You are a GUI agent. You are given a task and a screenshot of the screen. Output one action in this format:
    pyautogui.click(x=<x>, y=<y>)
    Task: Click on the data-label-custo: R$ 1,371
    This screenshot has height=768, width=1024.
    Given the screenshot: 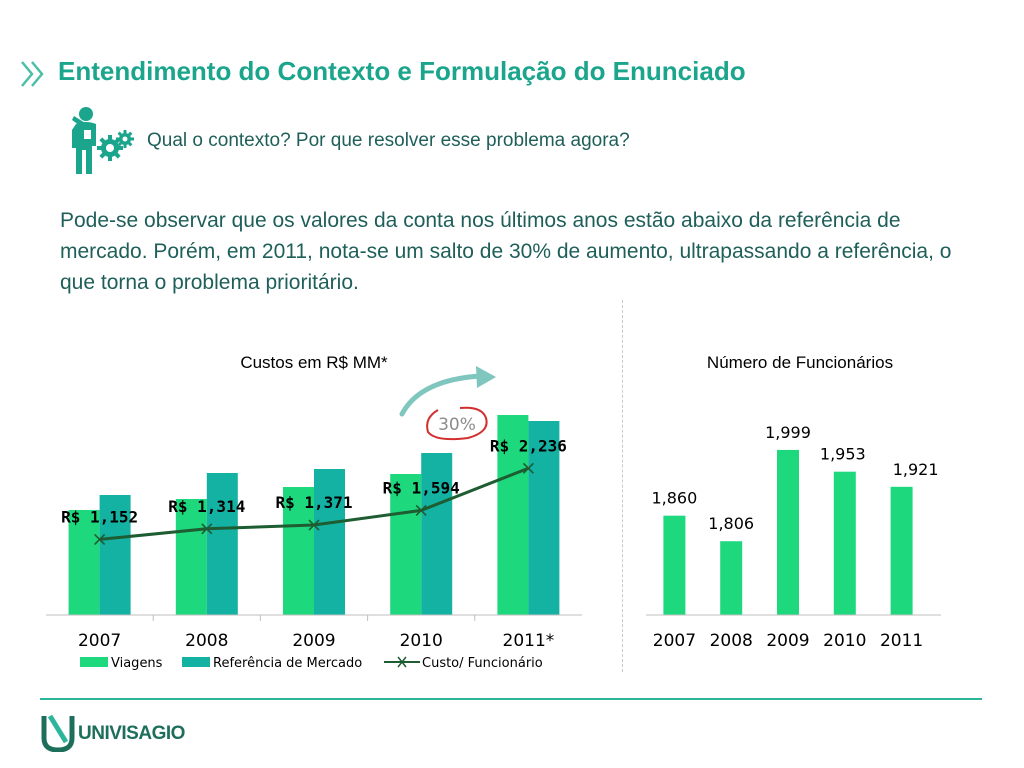 What is the action you would take?
    pyautogui.click(x=313, y=502)
    